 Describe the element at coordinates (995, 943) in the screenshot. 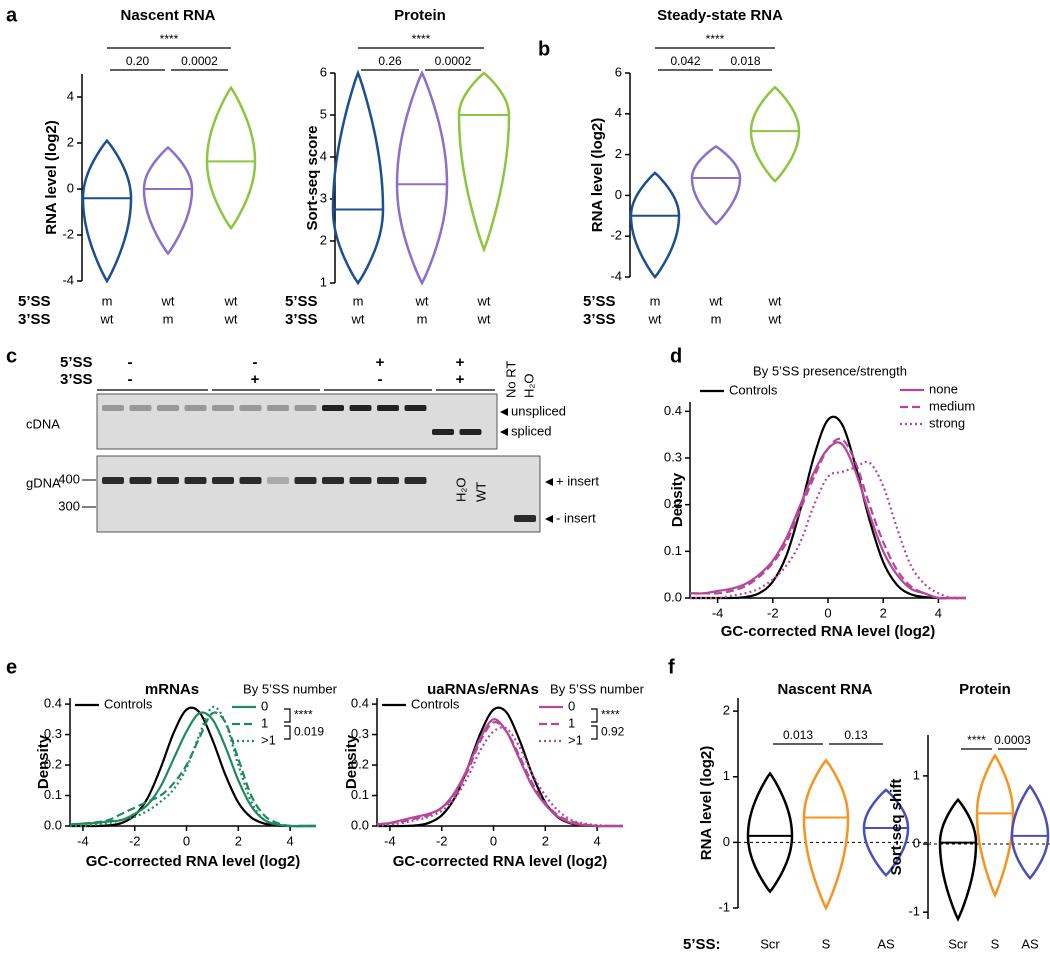

I see `x-tick-label: S` at that location.